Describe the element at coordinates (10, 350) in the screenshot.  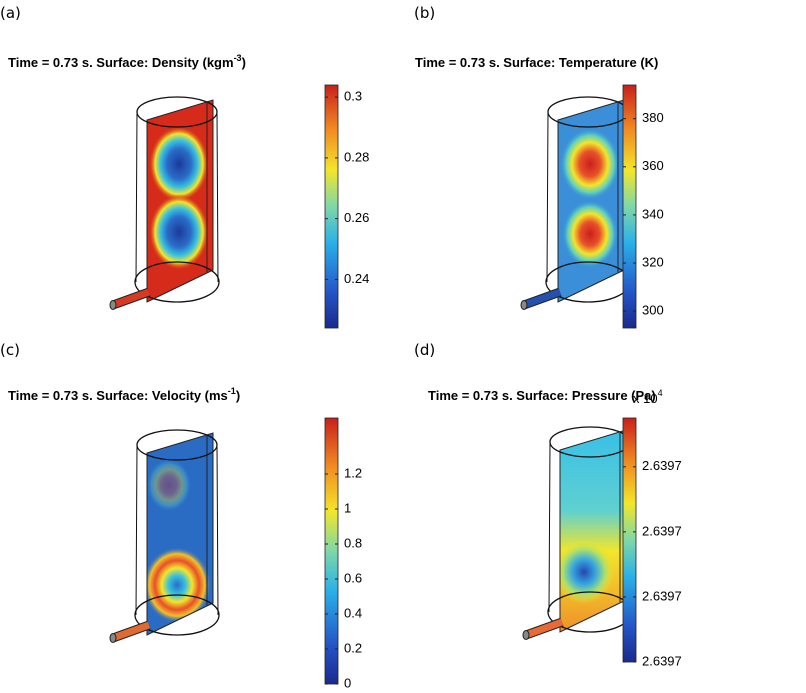
I see `panel-label: (c)` at that location.